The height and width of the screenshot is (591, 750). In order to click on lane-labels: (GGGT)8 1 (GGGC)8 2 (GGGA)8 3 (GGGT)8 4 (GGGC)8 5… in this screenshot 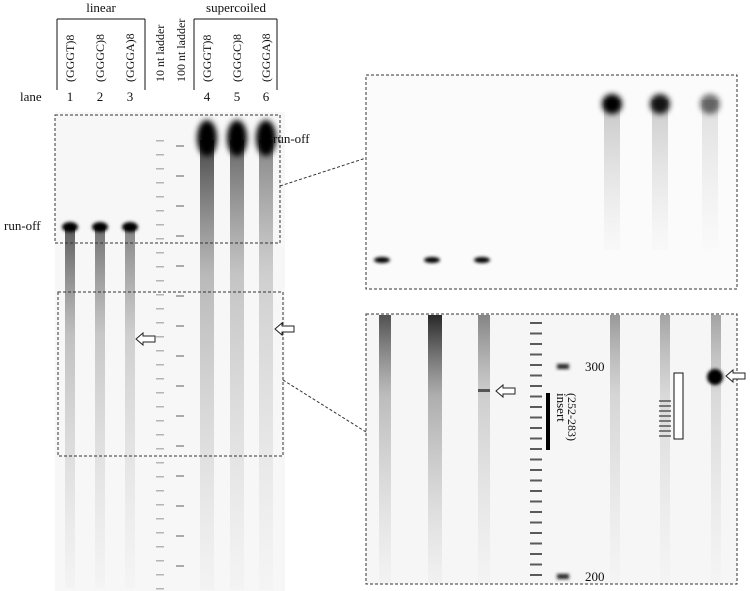, I will do `click(168, 61)`.